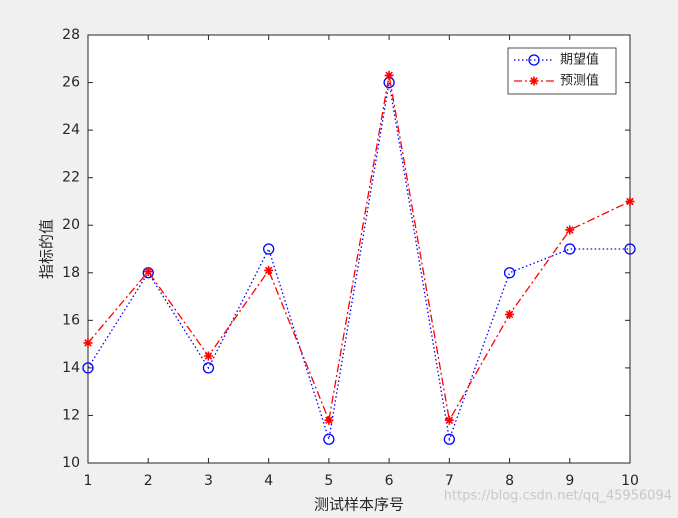 This screenshot has height=518, width=678. What do you see at coordinates (328, 481) in the screenshot?
I see `x-tick-label: 5` at bounding box center [328, 481].